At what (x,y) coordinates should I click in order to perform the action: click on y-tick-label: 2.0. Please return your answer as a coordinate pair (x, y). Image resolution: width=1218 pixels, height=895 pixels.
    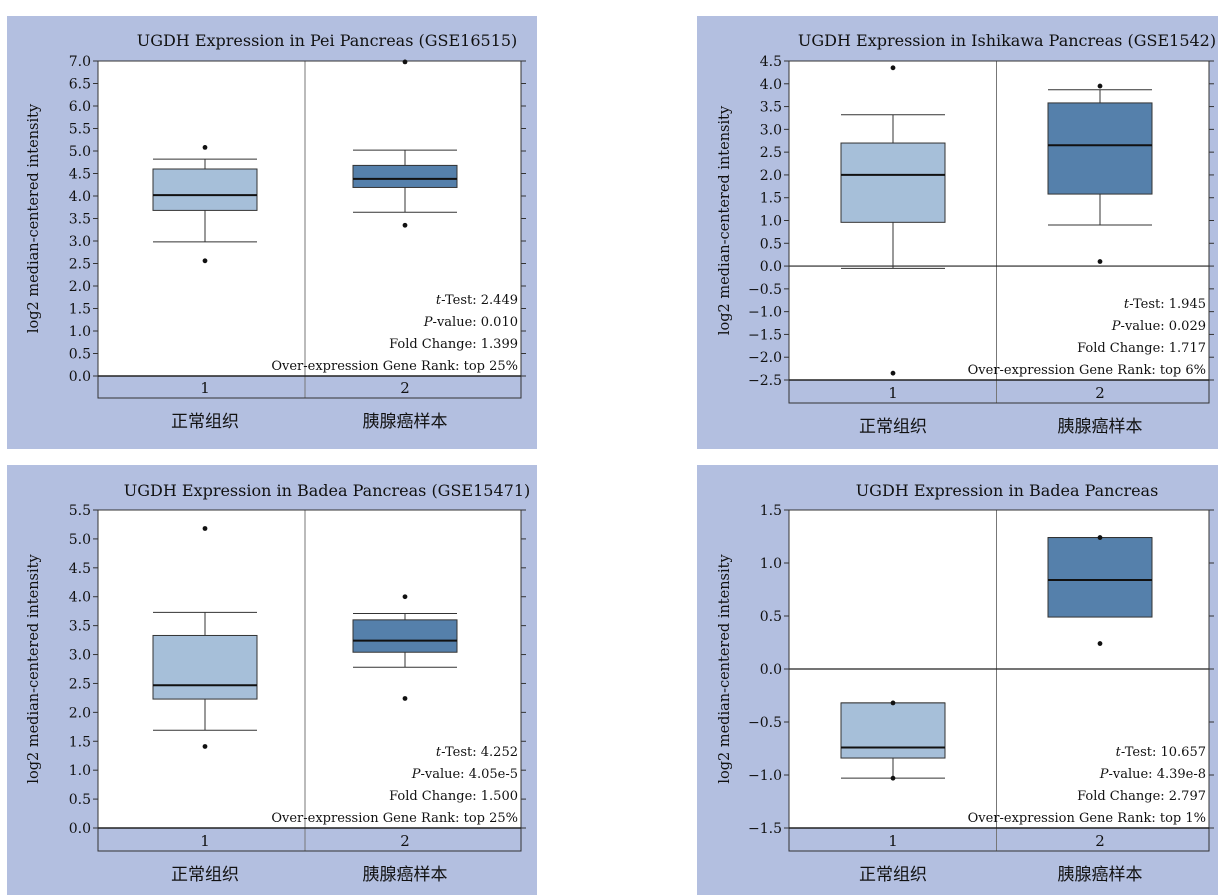
    Looking at the image, I should click on (80, 713).